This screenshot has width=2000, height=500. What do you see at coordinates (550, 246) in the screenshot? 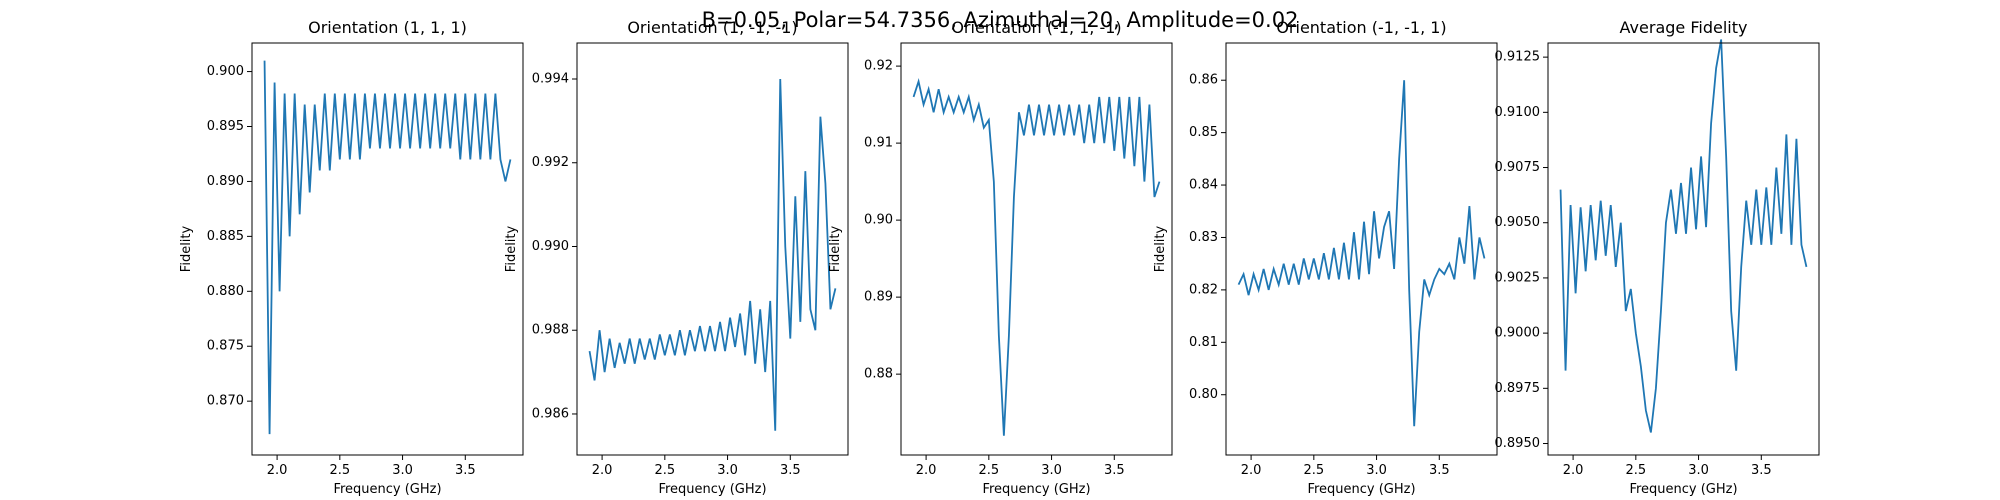
I see `y-tick-label: 0.990` at bounding box center [550, 246].